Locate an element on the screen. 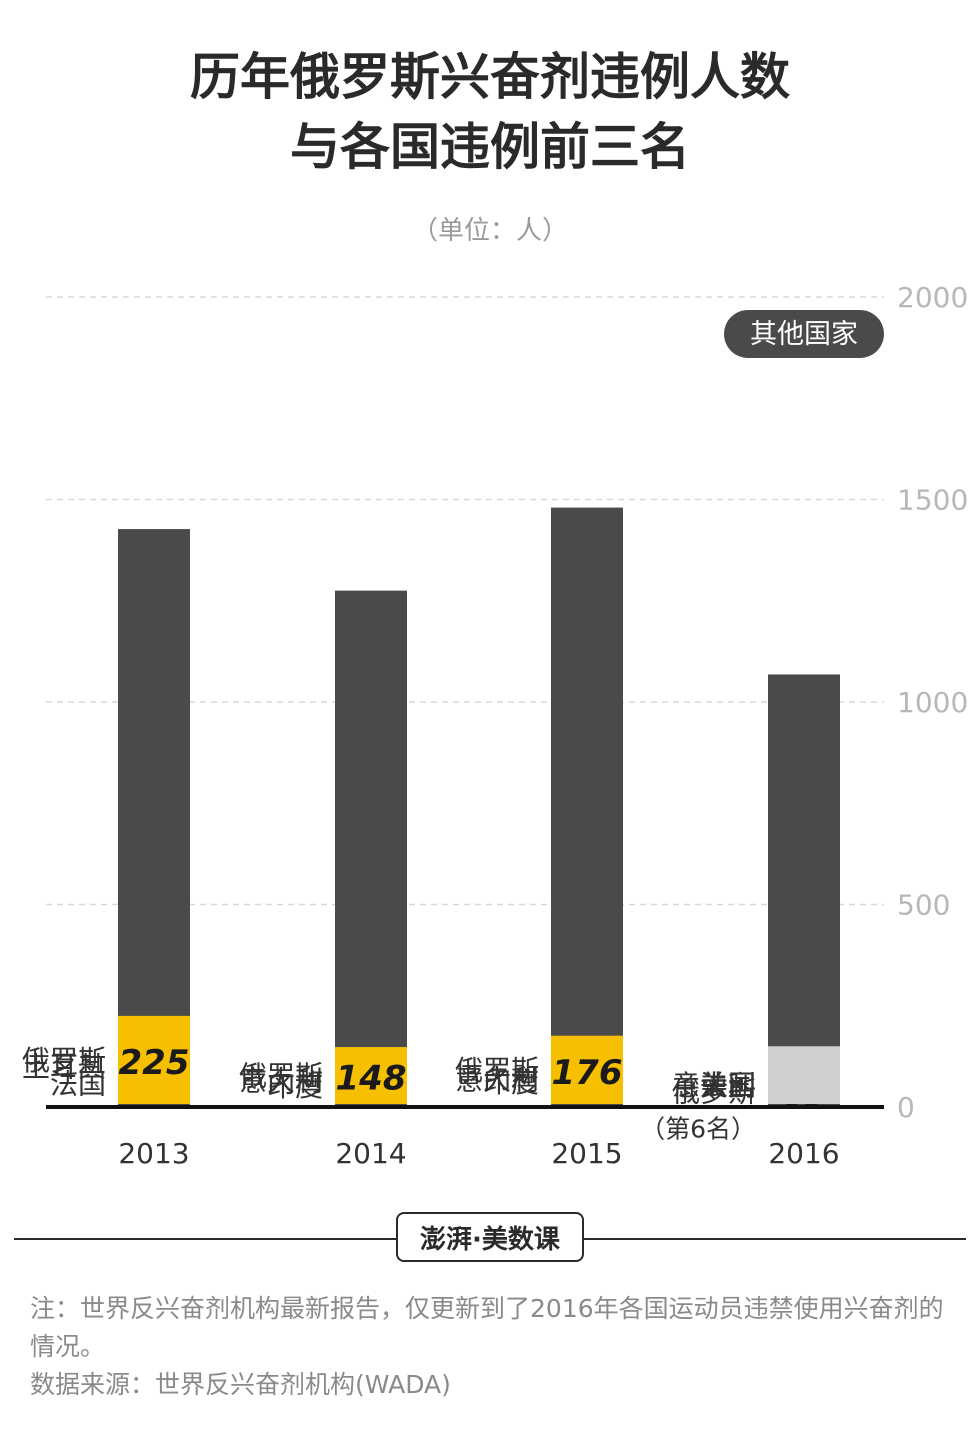  bar-segment-2015-other is located at coordinates (587, 807).